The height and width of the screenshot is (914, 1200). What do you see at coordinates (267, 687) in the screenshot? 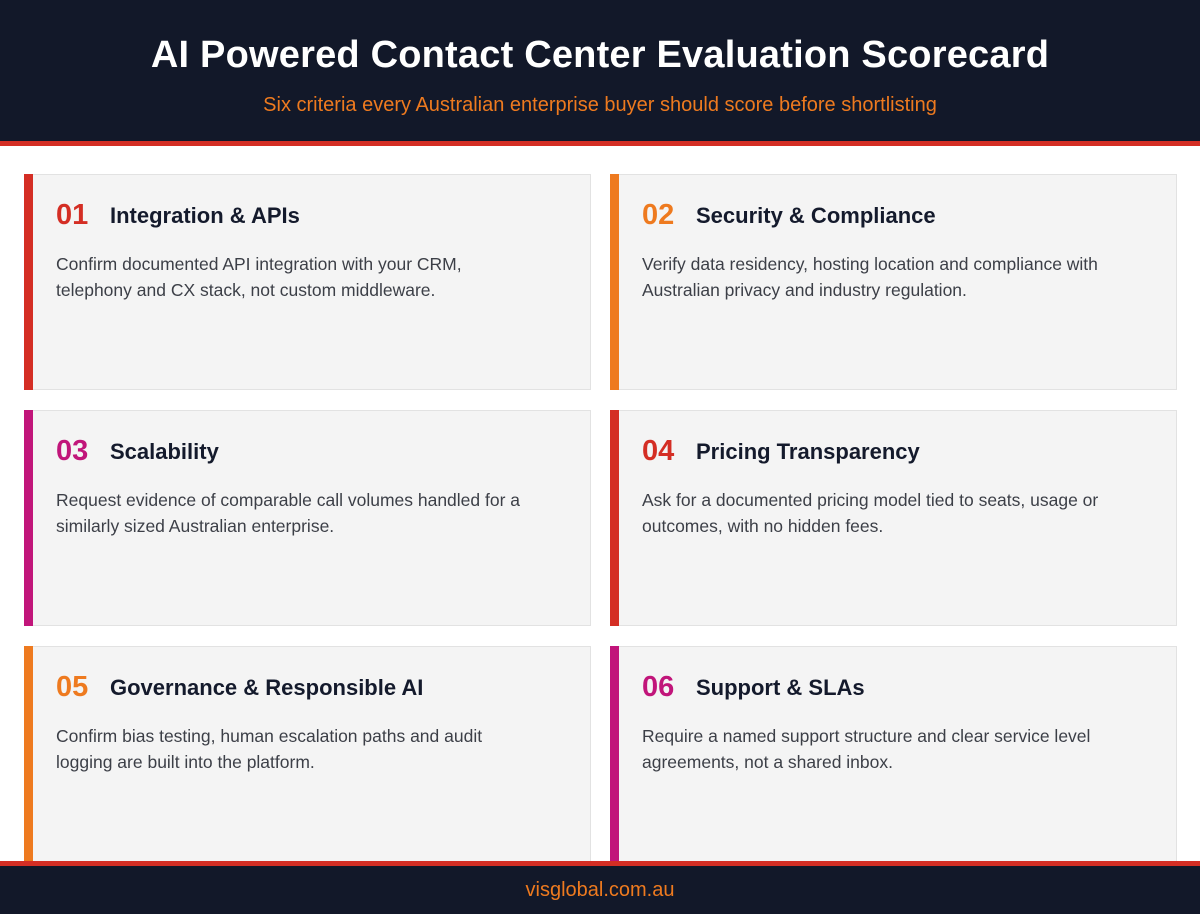
I see `card-title: Governance & Responsible AI` at bounding box center [267, 687].